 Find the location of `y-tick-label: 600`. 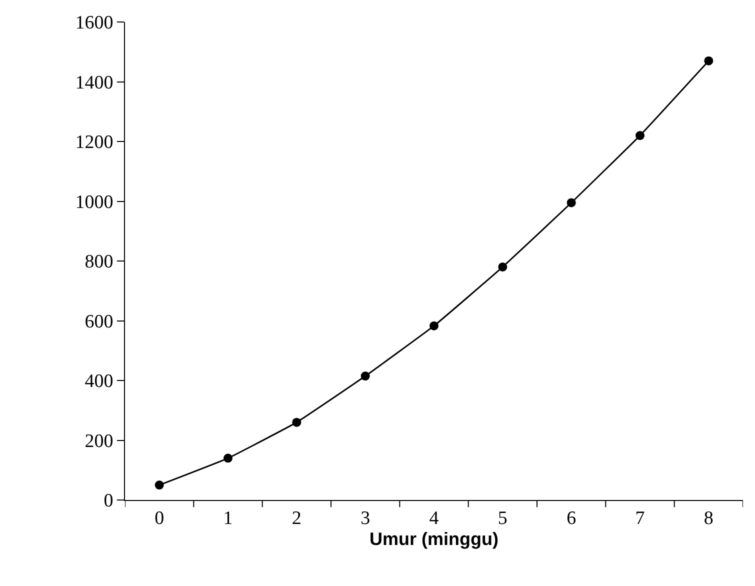

y-tick-label: 600 is located at coordinates (99, 321).